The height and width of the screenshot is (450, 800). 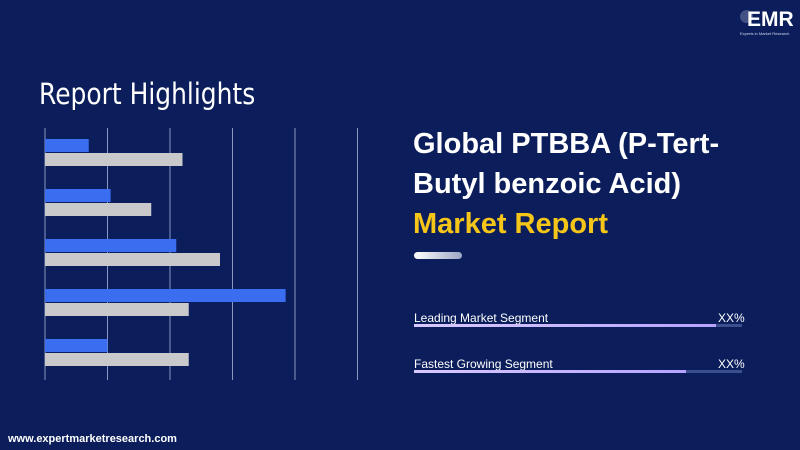 What do you see at coordinates (731, 364) in the screenshot?
I see `metric-value-fastest: XX%` at bounding box center [731, 364].